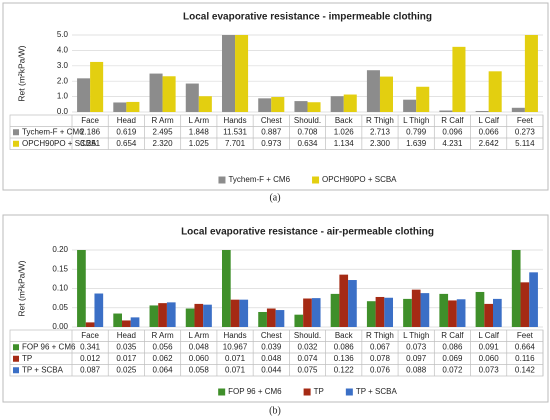  Describe the element at coordinates (126, 346) in the screenshot. I see `table-value: 0.035` at that location.